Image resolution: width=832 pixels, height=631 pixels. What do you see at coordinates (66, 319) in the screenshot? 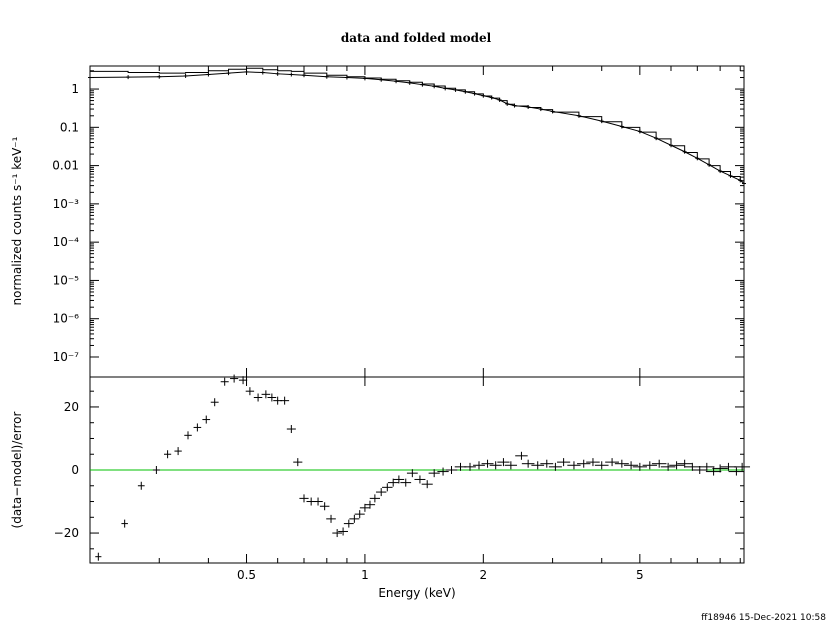
I see `top-ytick-label: 10⁻⁶` at bounding box center [66, 319].